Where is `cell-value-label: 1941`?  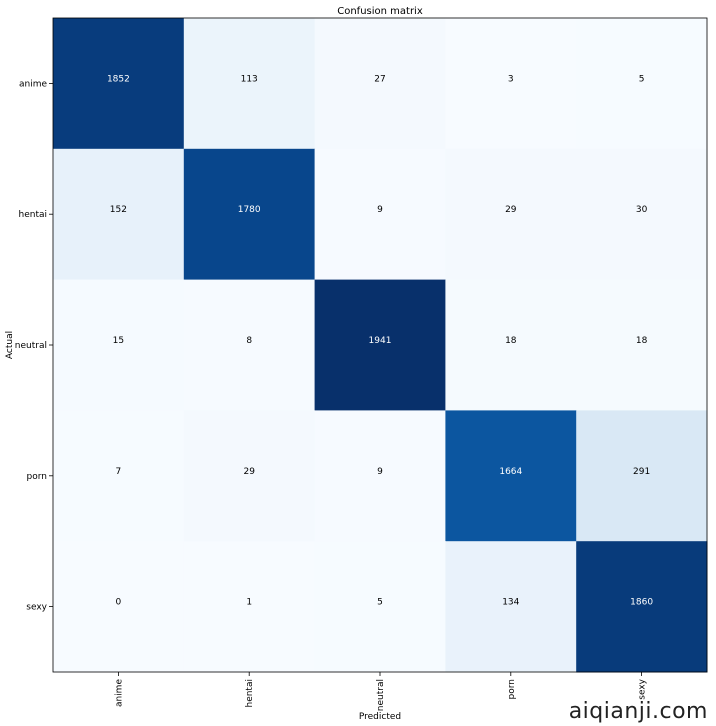
cell-value-label: 1941 is located at coordinates (380, 341).